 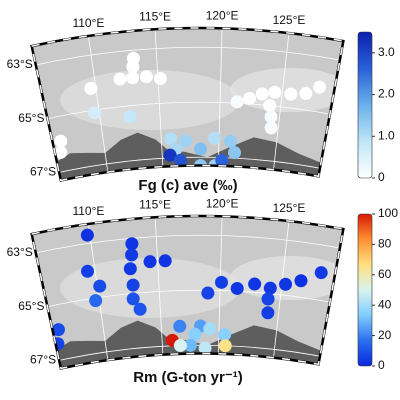 What do you see at coordinates (388, 213) in the screenshot?
I see `colorbar-tick-label: 100` at bounding box center [388, 213].